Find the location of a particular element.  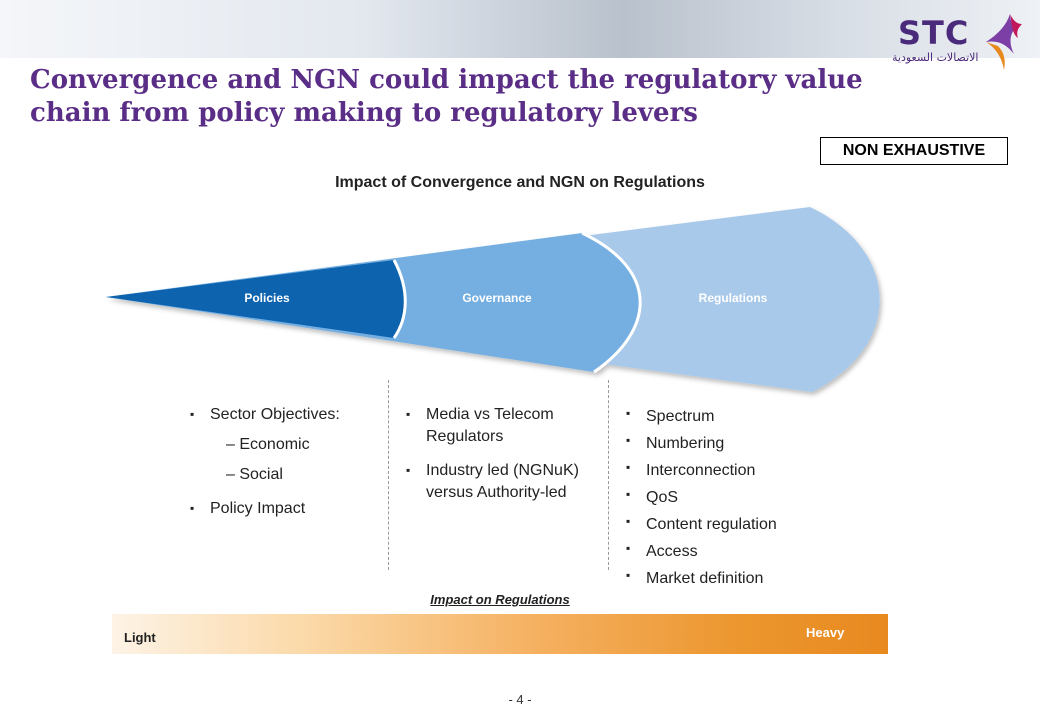

stc-logo: STC الاتصالات السعودية is located at coordinates (962, 41).